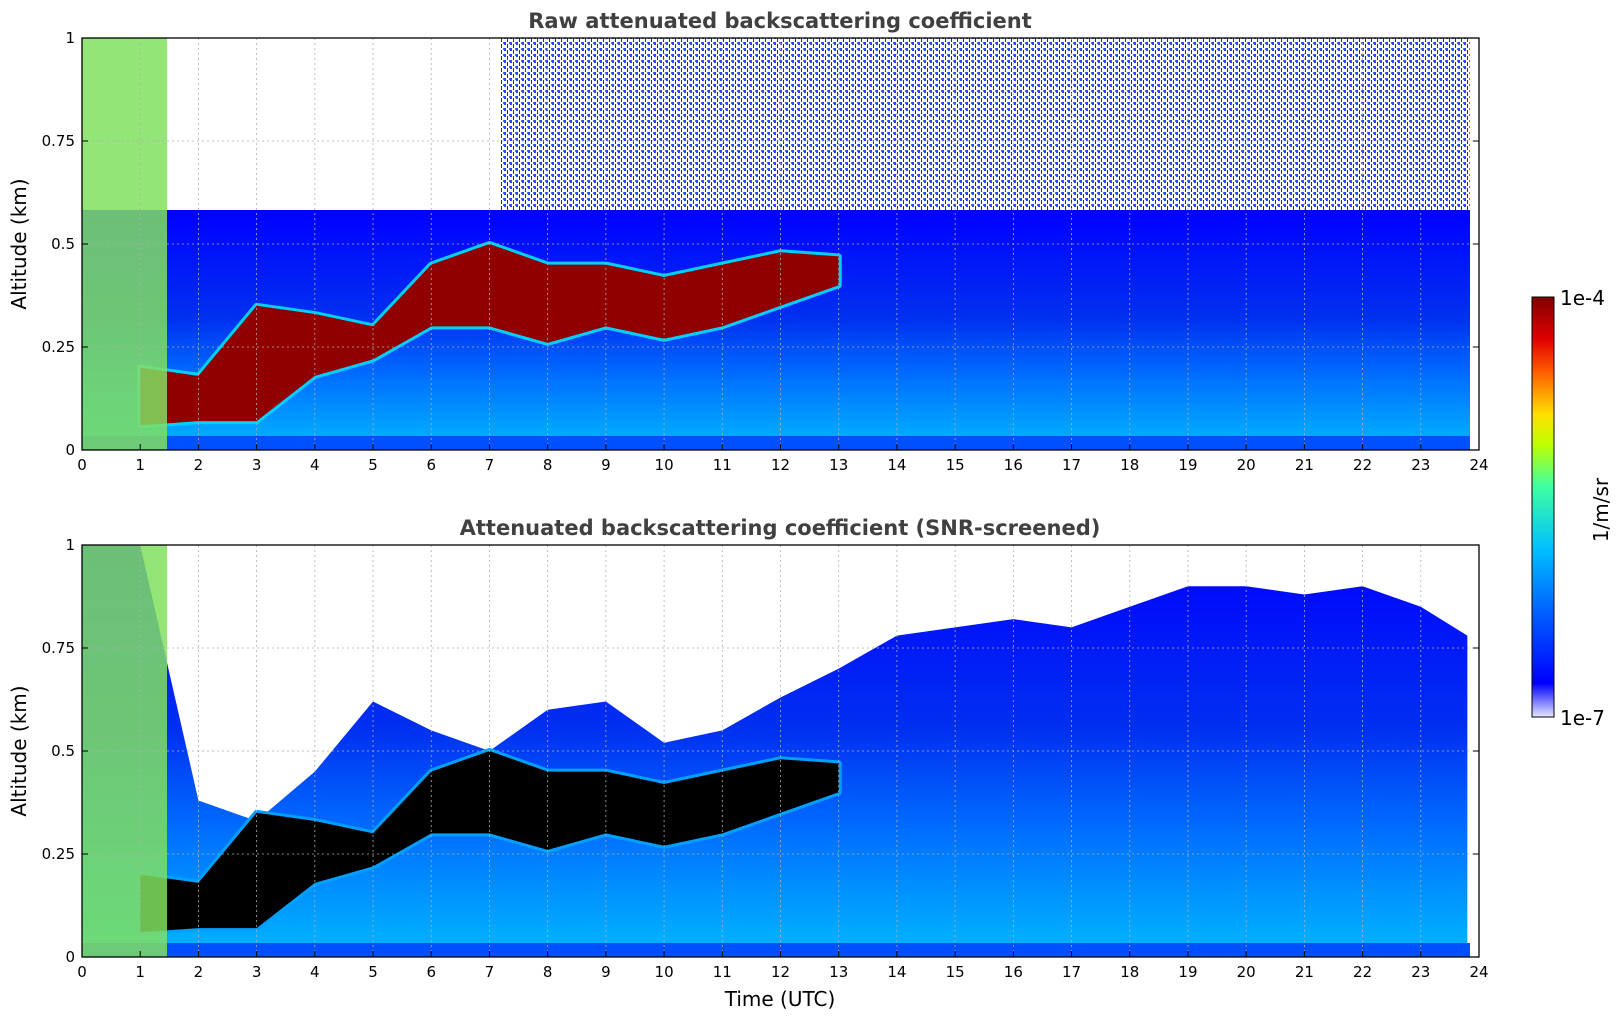  I want to click on colorbar-min-label: 1e-7, so click(1582, 718).